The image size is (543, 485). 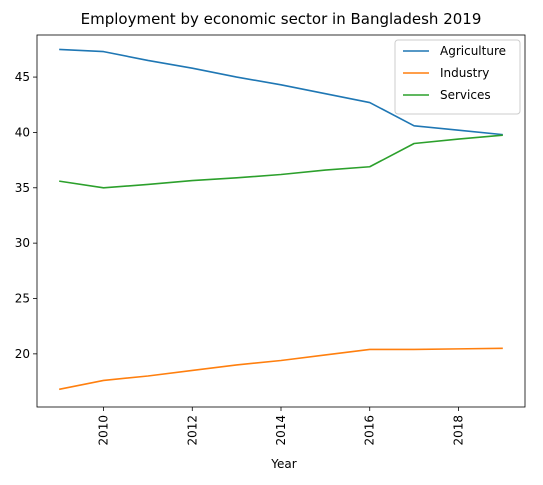 What do you see at coordinates (464, 73) in the screenshot?
I see `legend-label-industry: Industry` at bounding box center [464, 73].